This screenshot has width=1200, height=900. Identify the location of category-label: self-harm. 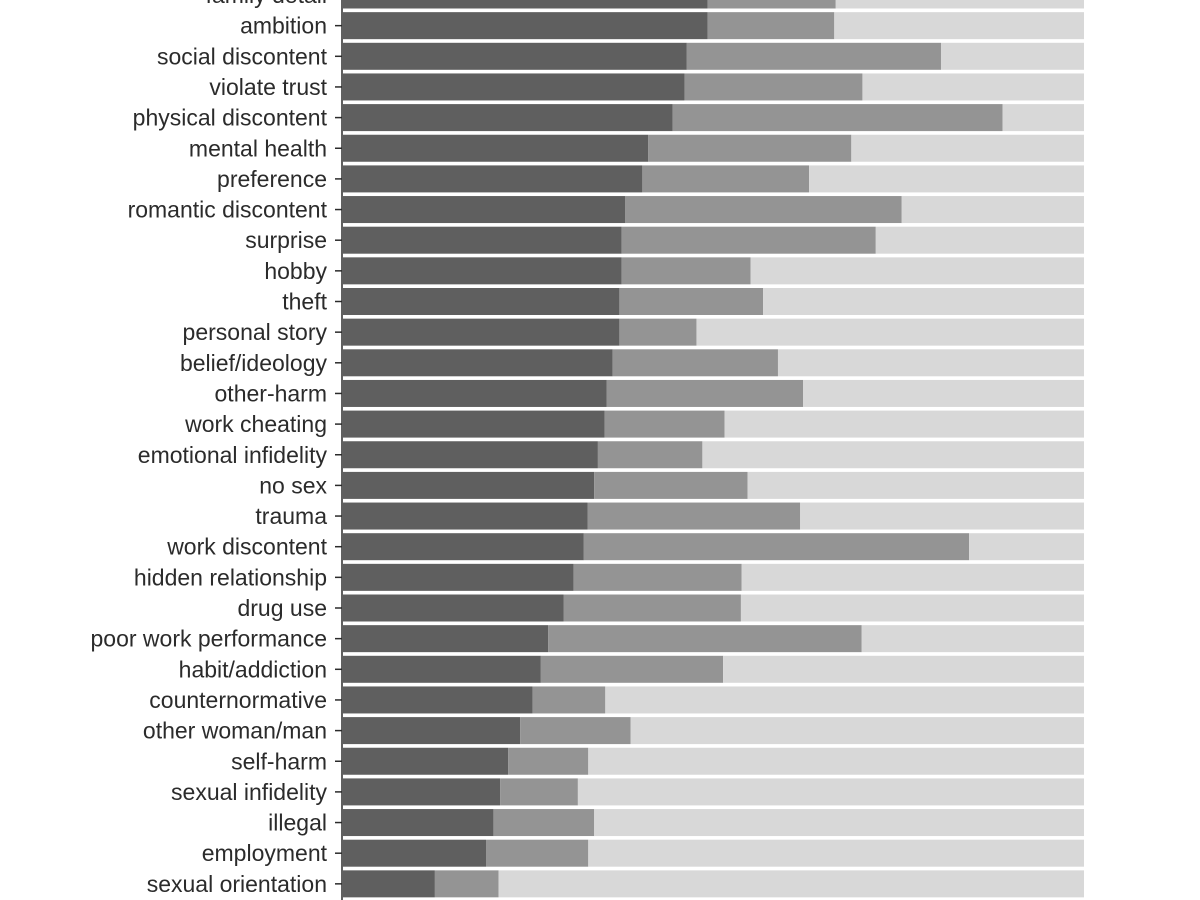
(279, 761).